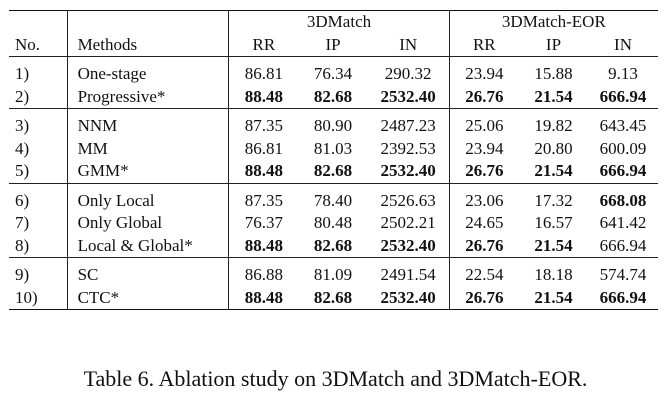 This screenshot has width=671, height=405. Describe the element at coordinates (148, 275) in the screenshot. I see `row-method: SC` at that location.